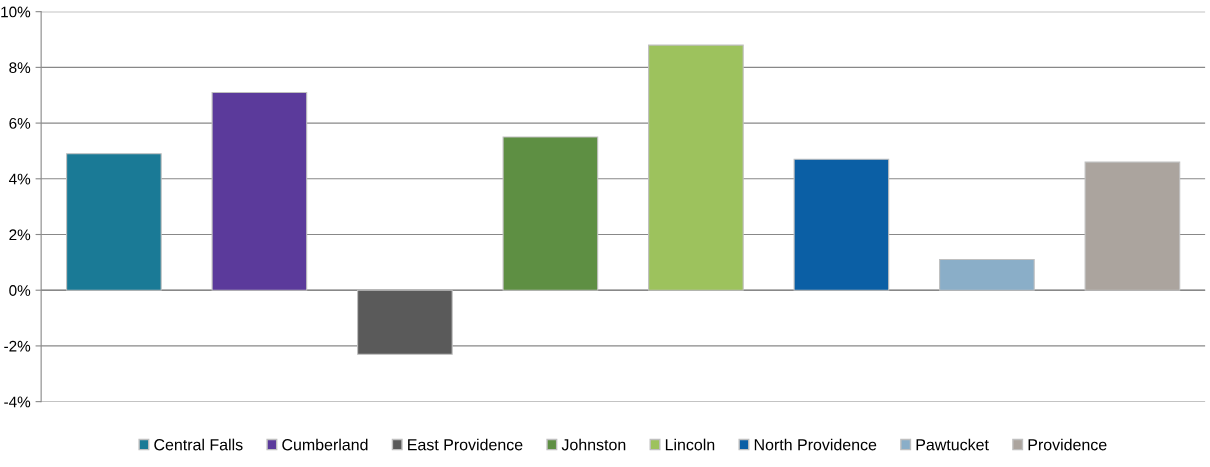 The image size is (1210, 467). What do you see at coordinates (952, 444) in the screenshot?
I see `legend-label: Pawtucket` at bounding box center [952, 444].